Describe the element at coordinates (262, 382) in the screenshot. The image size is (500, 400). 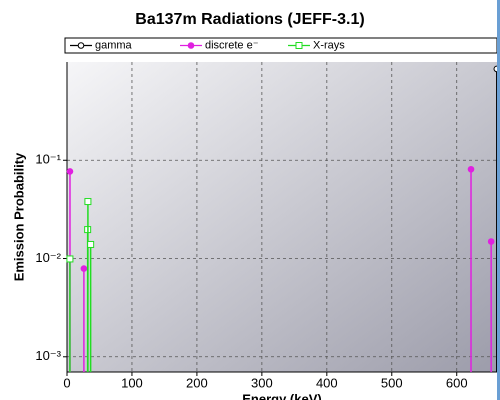
I see `x-tick-label: 300` at that location.